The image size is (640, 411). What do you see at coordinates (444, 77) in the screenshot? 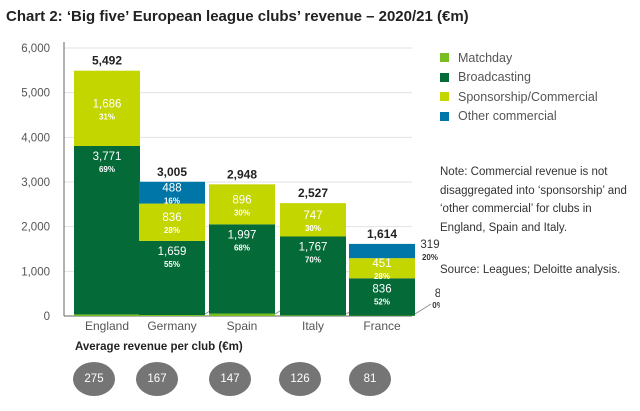
I see `legend-swatch-broadcasting` at bounding box center [444, 77].